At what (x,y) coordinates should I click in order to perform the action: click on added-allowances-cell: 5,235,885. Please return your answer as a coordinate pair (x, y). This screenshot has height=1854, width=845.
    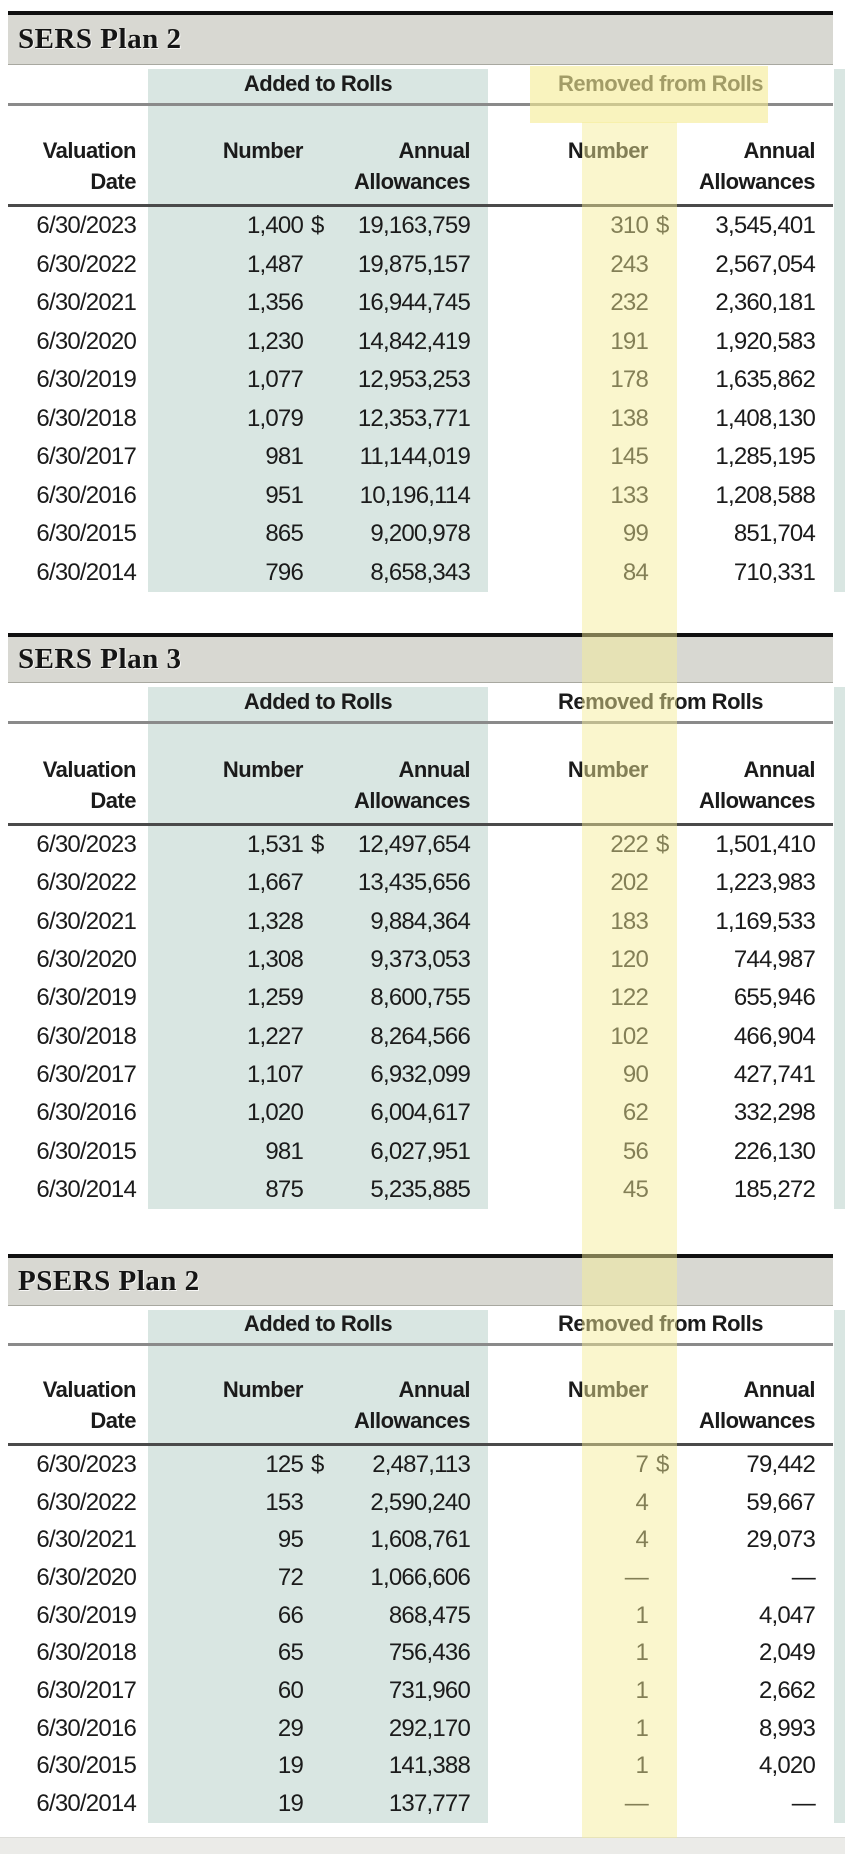
    Looking at the image, I should click on (420, 1189).